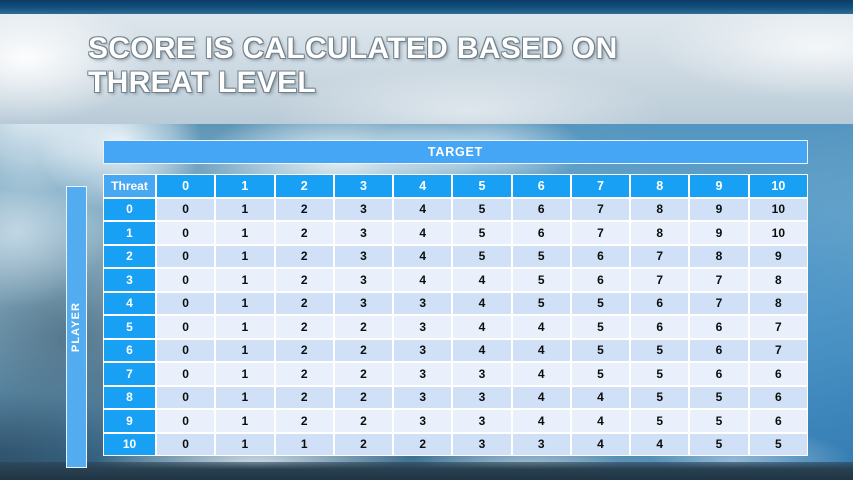 The height and width of the screenshot is (480, 853). What do you see at coordinates (660, 280) in the screenshot?
I see `matrix-cell-r3-c8: 7` at bounding box center [660, 280].